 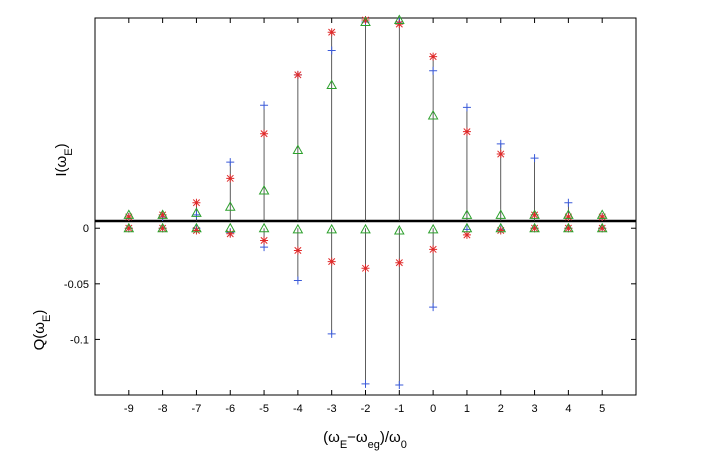 I want to click on top-y-axis-label: I(ωE), so click(x=64, y=159).